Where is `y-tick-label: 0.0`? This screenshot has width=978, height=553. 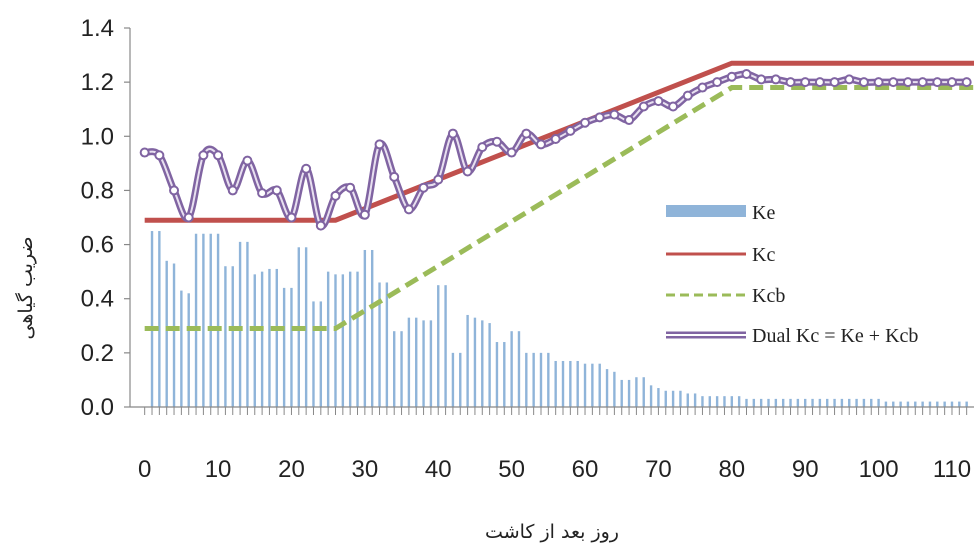
y-tick-label: 0.0 is located at coordinates (97, 407).